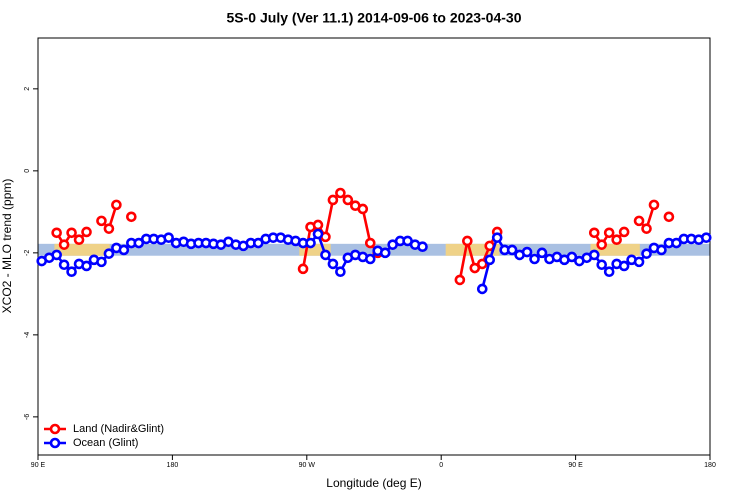  What do you see at coordinates (118, 429) in the screenshot?
I see `legend-label: Land (Nadir&Glint)` at bounding box center [118, 429].